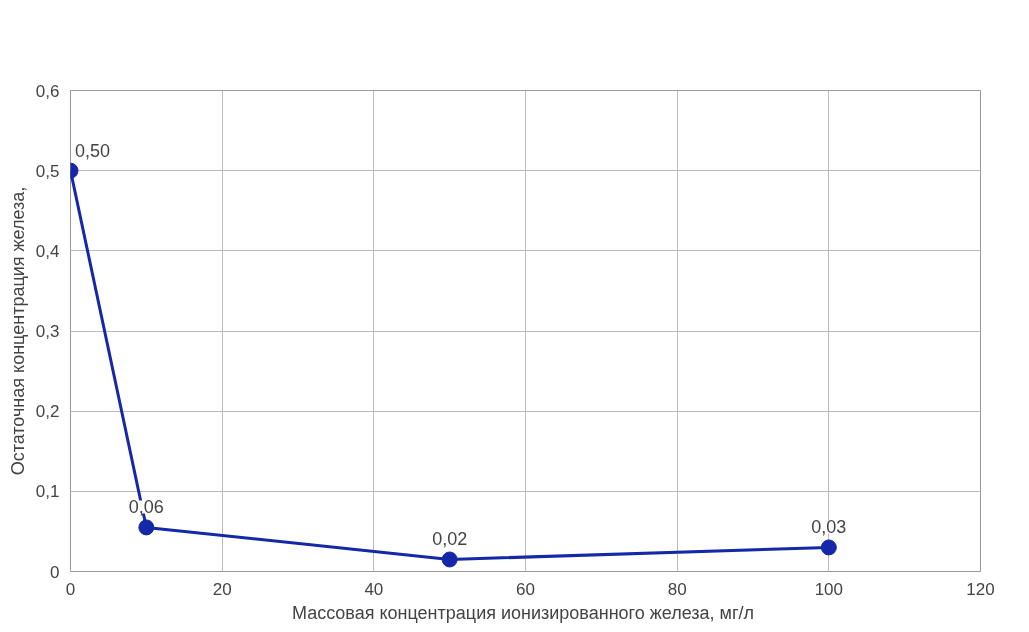 This screenshot has width=1029, height=632. What do you see at coordinates (222, 589) in the screenshot?
I see `x-tick-label: 20` at bounding box center [222, 589].